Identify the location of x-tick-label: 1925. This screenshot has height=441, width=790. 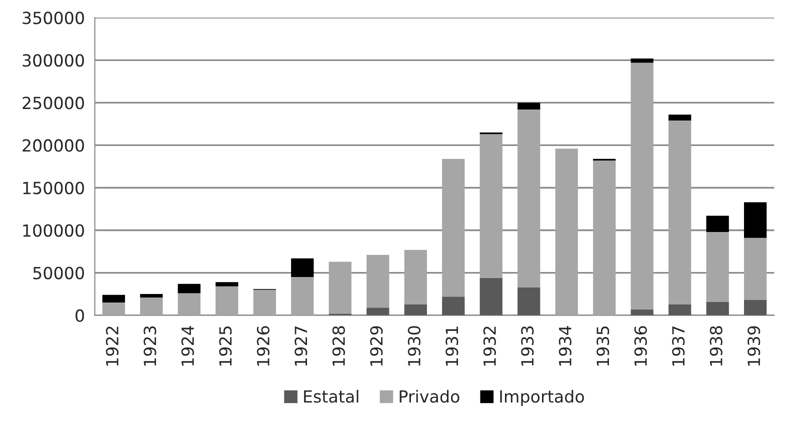
(225, 346).